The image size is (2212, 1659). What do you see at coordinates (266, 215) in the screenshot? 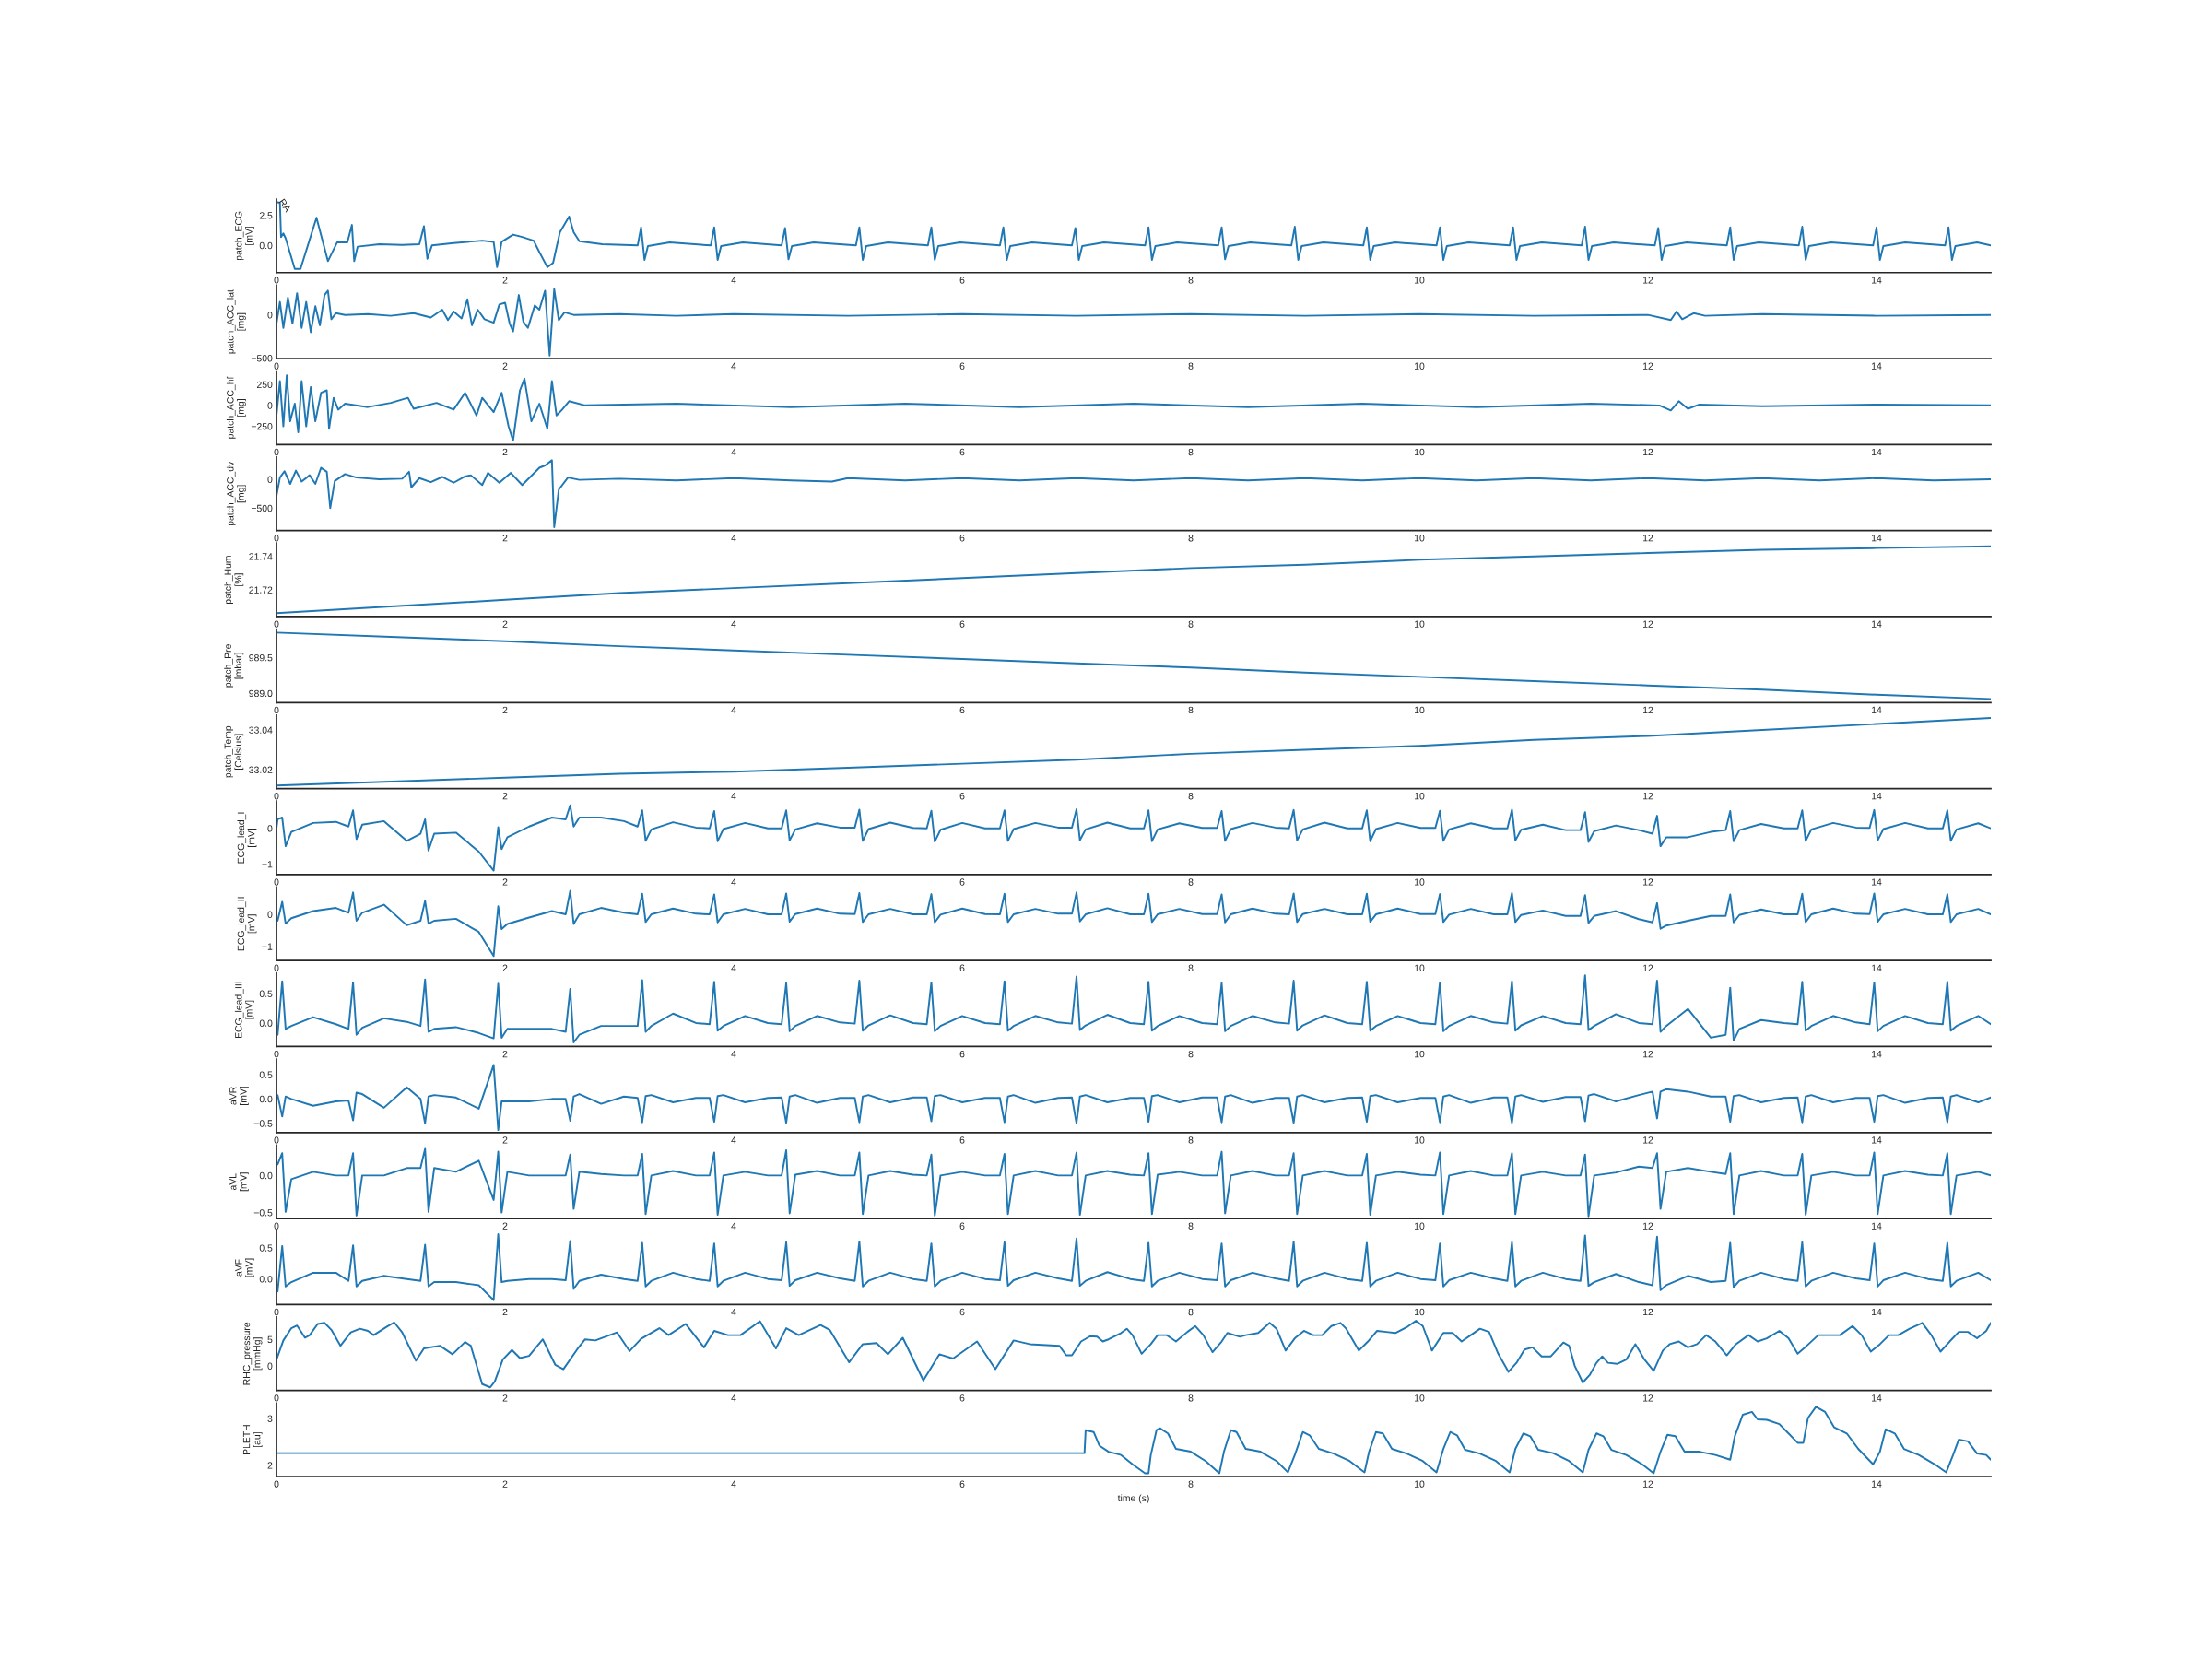
I see `y-tick-label: 2.5` at bounding box center [266, 215].